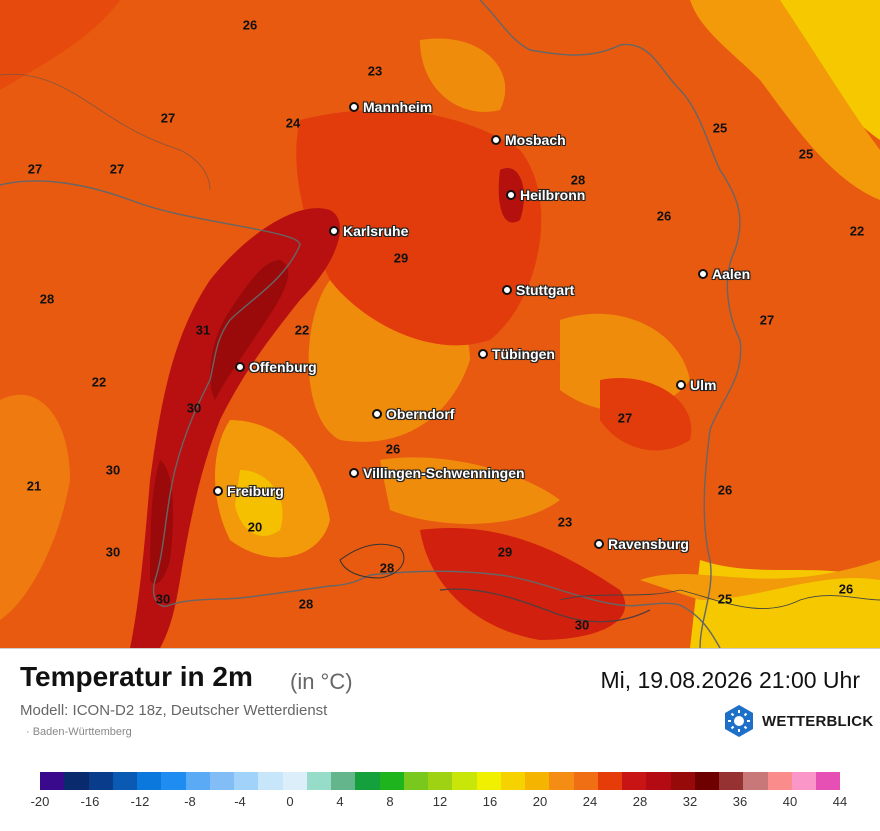 Image resolution: width=880 pixels, height=831 pixels. Describe the element at coordinates (90, 801) in the screenshot. I see `scale-tick-label: -16` at that location.